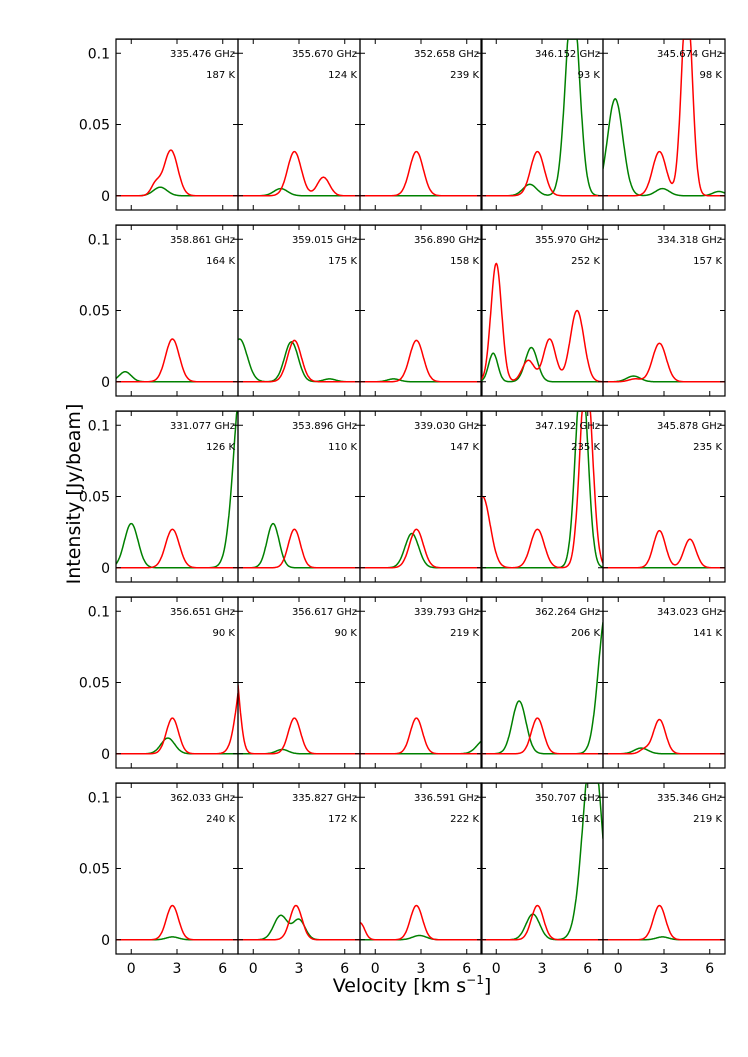 Image resolution: width=748 pixels, height=1057 pixels. What do you see at coordinates (159, 496) in the screenshot?
I see `spectrum-panel: 331.077 GHz 126 K 0 0.05 0.1` at bounding box center [159, 496].